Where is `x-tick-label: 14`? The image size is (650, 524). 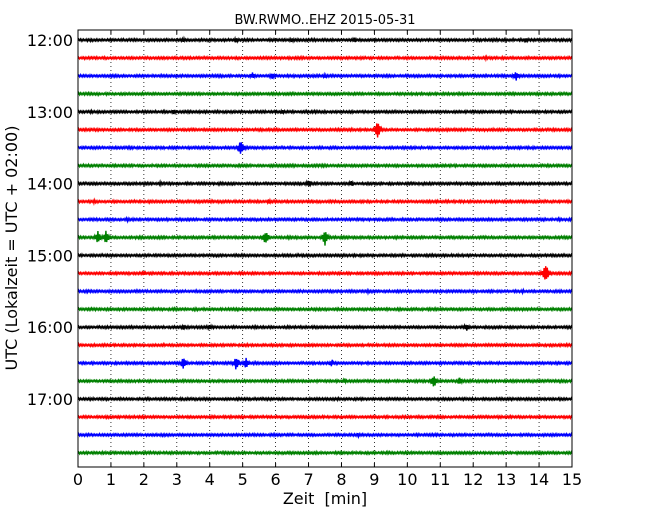
x-tick-label: 14 is located at coordinates (539, 479).